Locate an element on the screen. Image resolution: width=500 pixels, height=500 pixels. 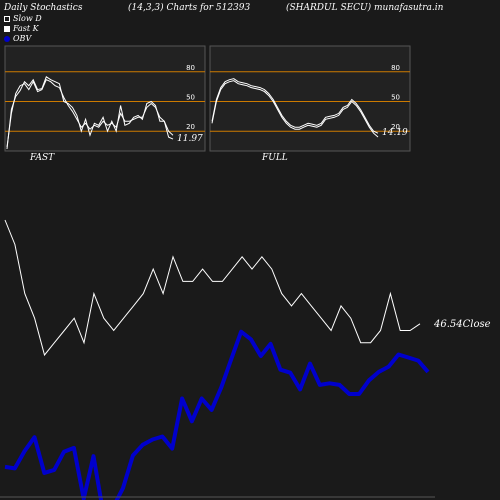
fast-series-1-line is located at coordinates (90, 113).